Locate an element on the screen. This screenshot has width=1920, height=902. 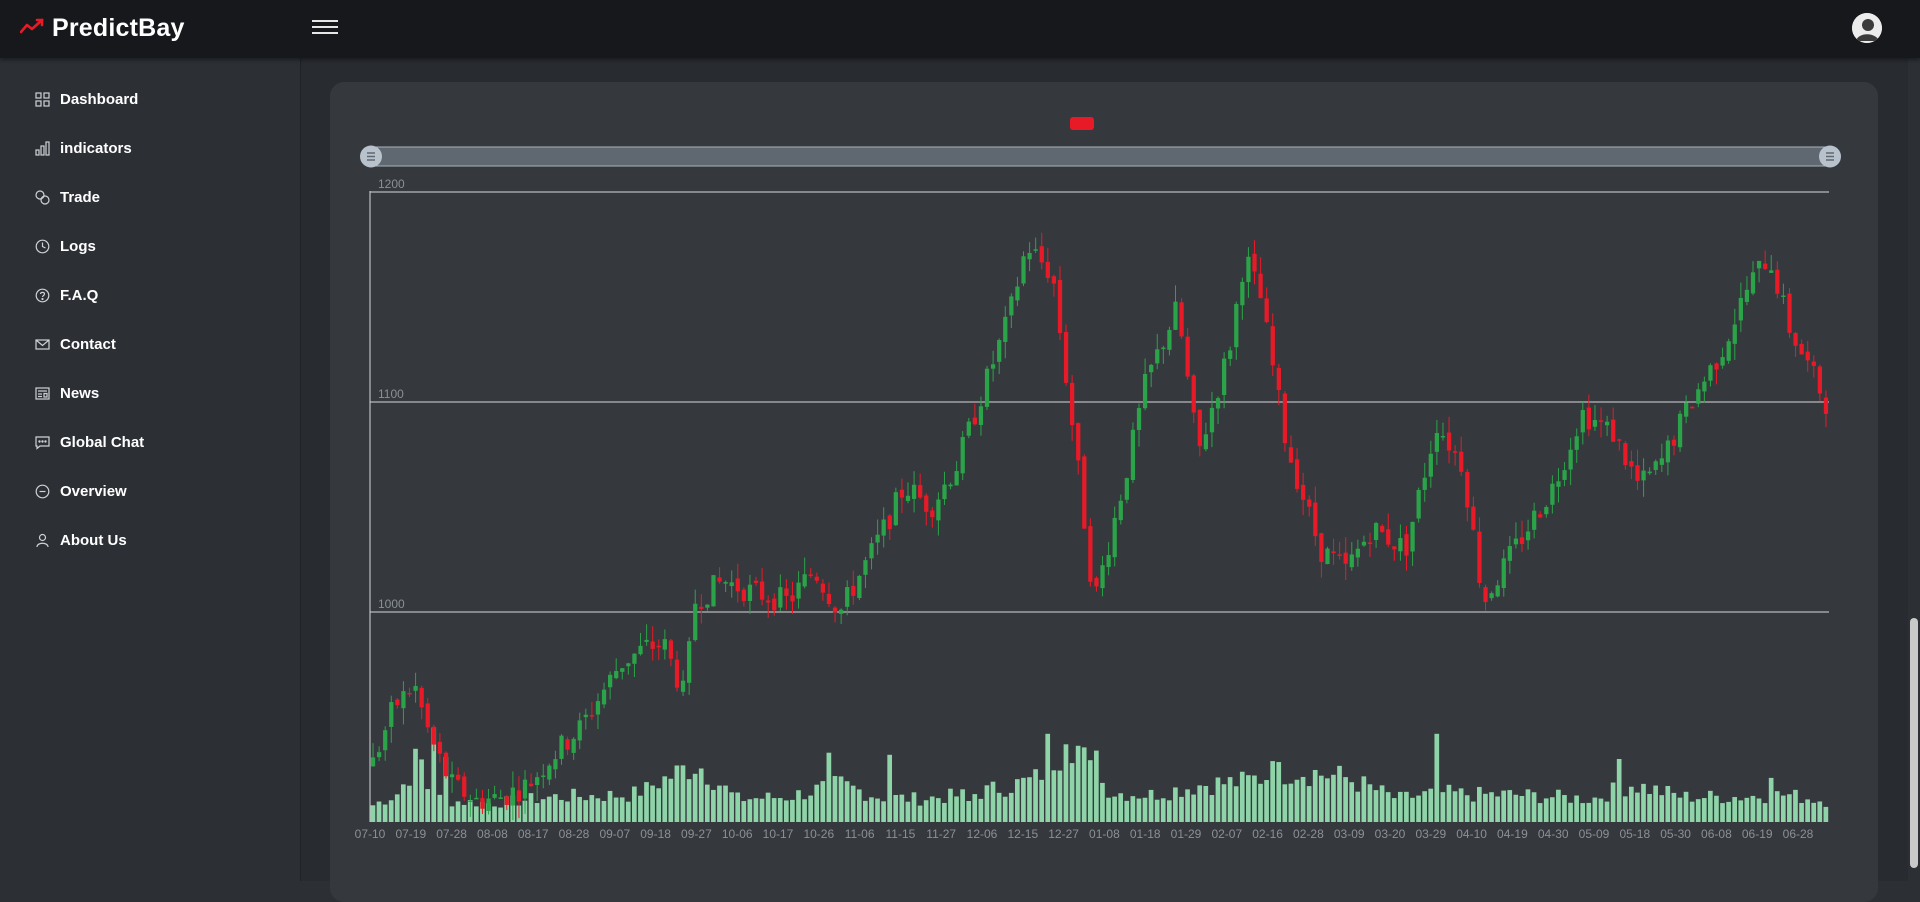
sidebar-item-contact: Contact is located at coordinates (75, 344).